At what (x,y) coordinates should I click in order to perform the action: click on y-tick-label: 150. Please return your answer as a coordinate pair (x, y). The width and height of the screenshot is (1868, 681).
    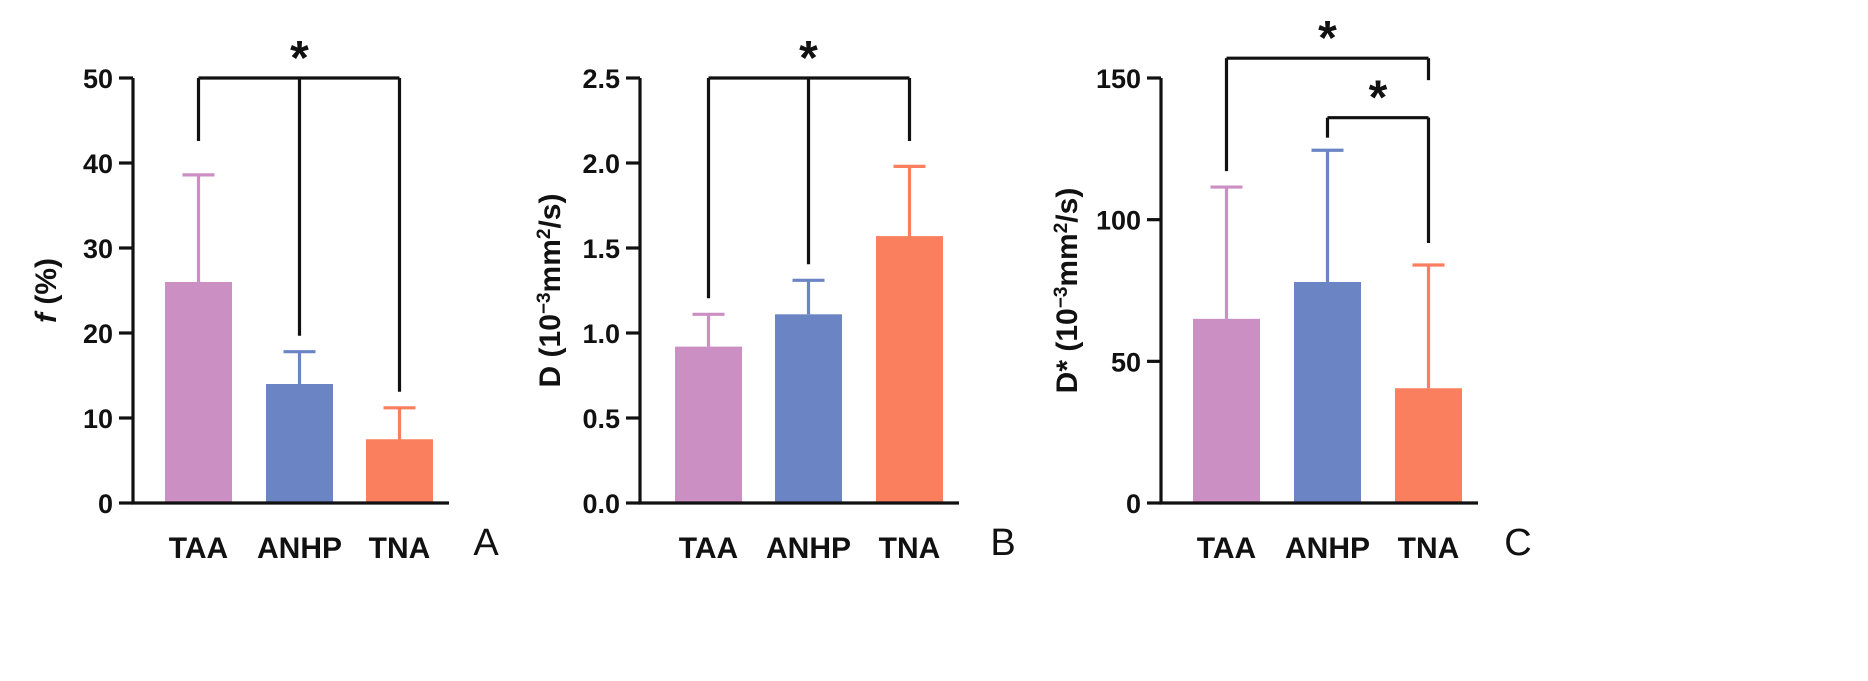
    Looking at the image, I should click on (1118, 79).